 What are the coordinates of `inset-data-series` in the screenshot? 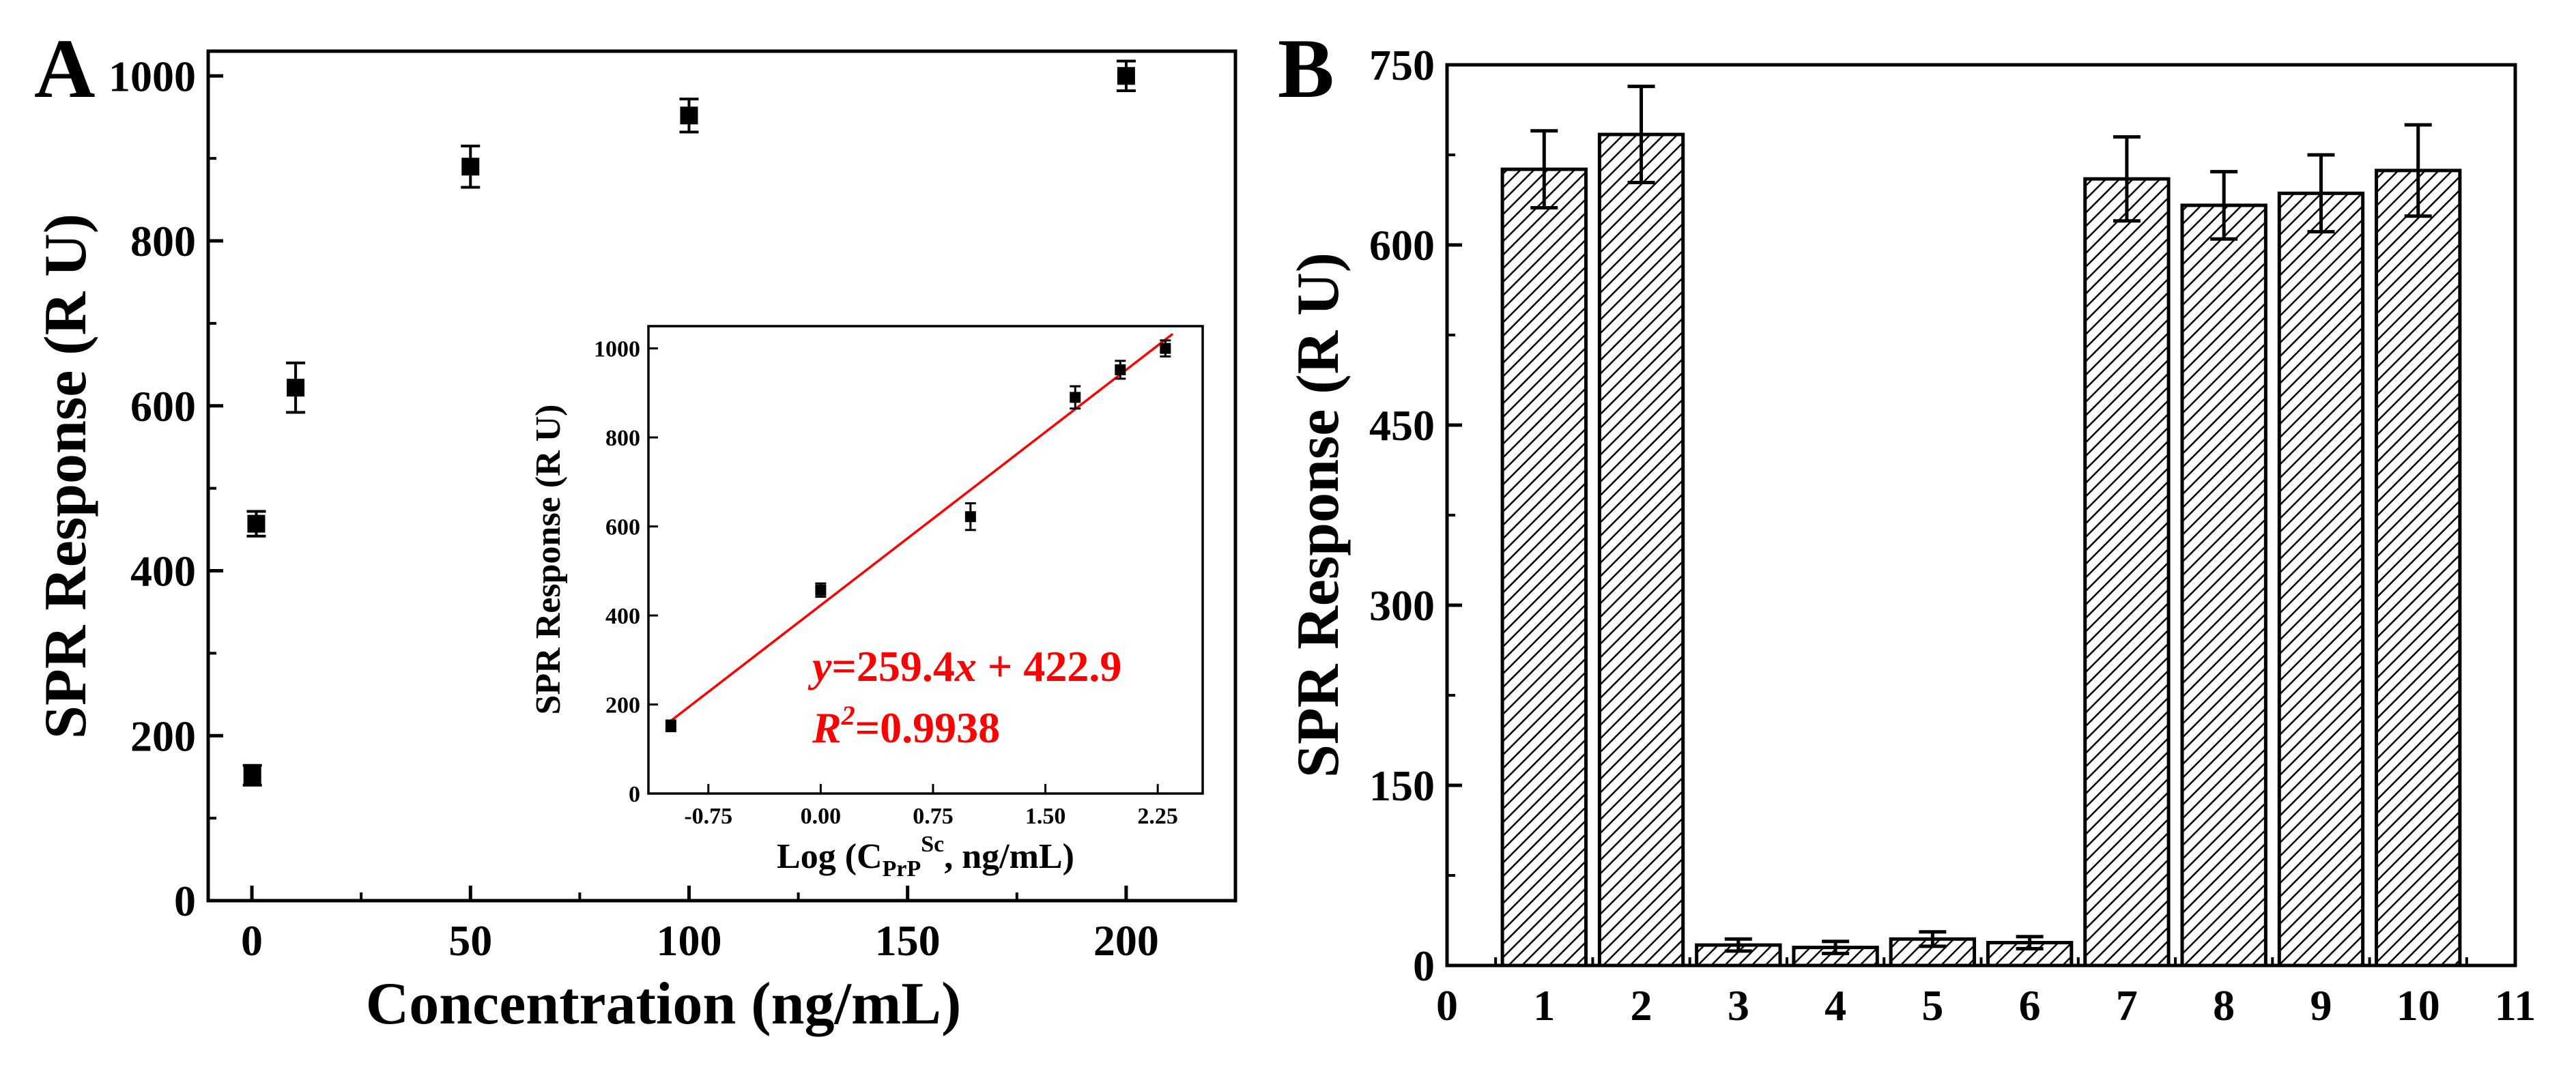 It's located at (918, 536).